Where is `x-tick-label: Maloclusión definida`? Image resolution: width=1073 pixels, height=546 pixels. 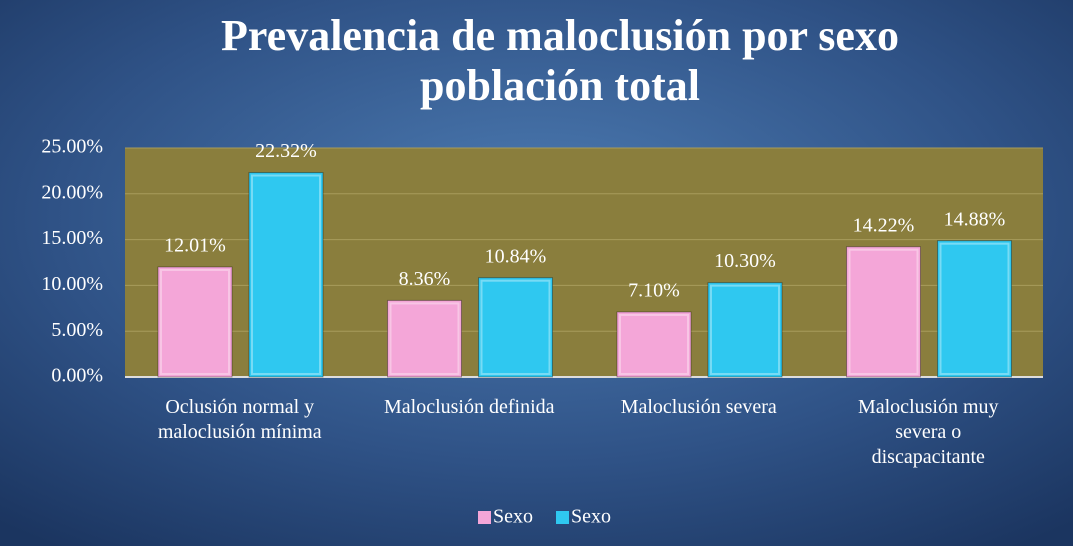
x-tick-label: Maloclusión definida is located at coordinates (469, 407).